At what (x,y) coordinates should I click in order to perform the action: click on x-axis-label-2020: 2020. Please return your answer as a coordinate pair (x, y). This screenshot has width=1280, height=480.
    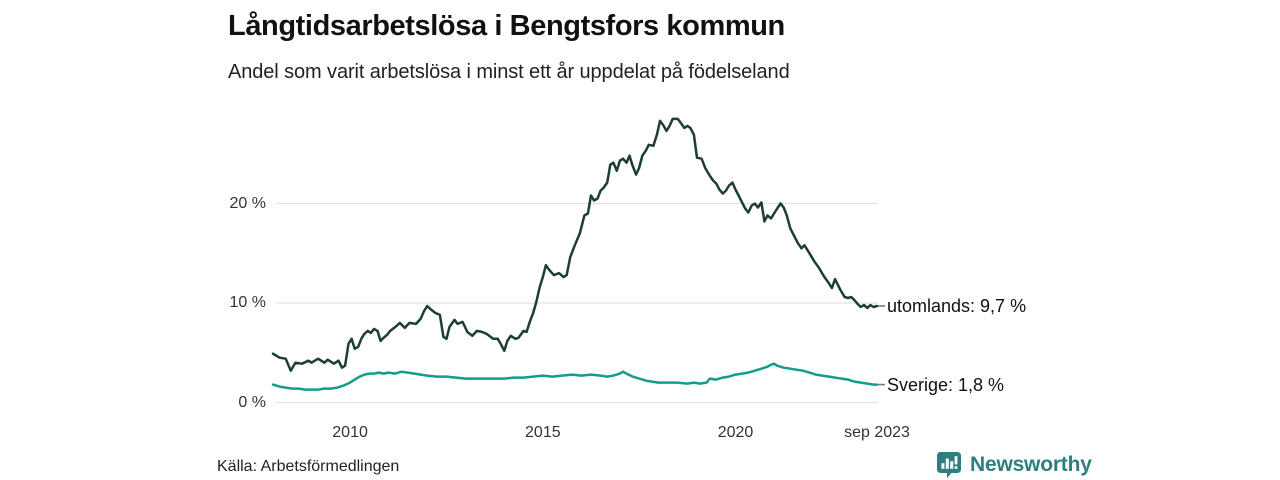
    Looking at the image, I should click on (735, 432).